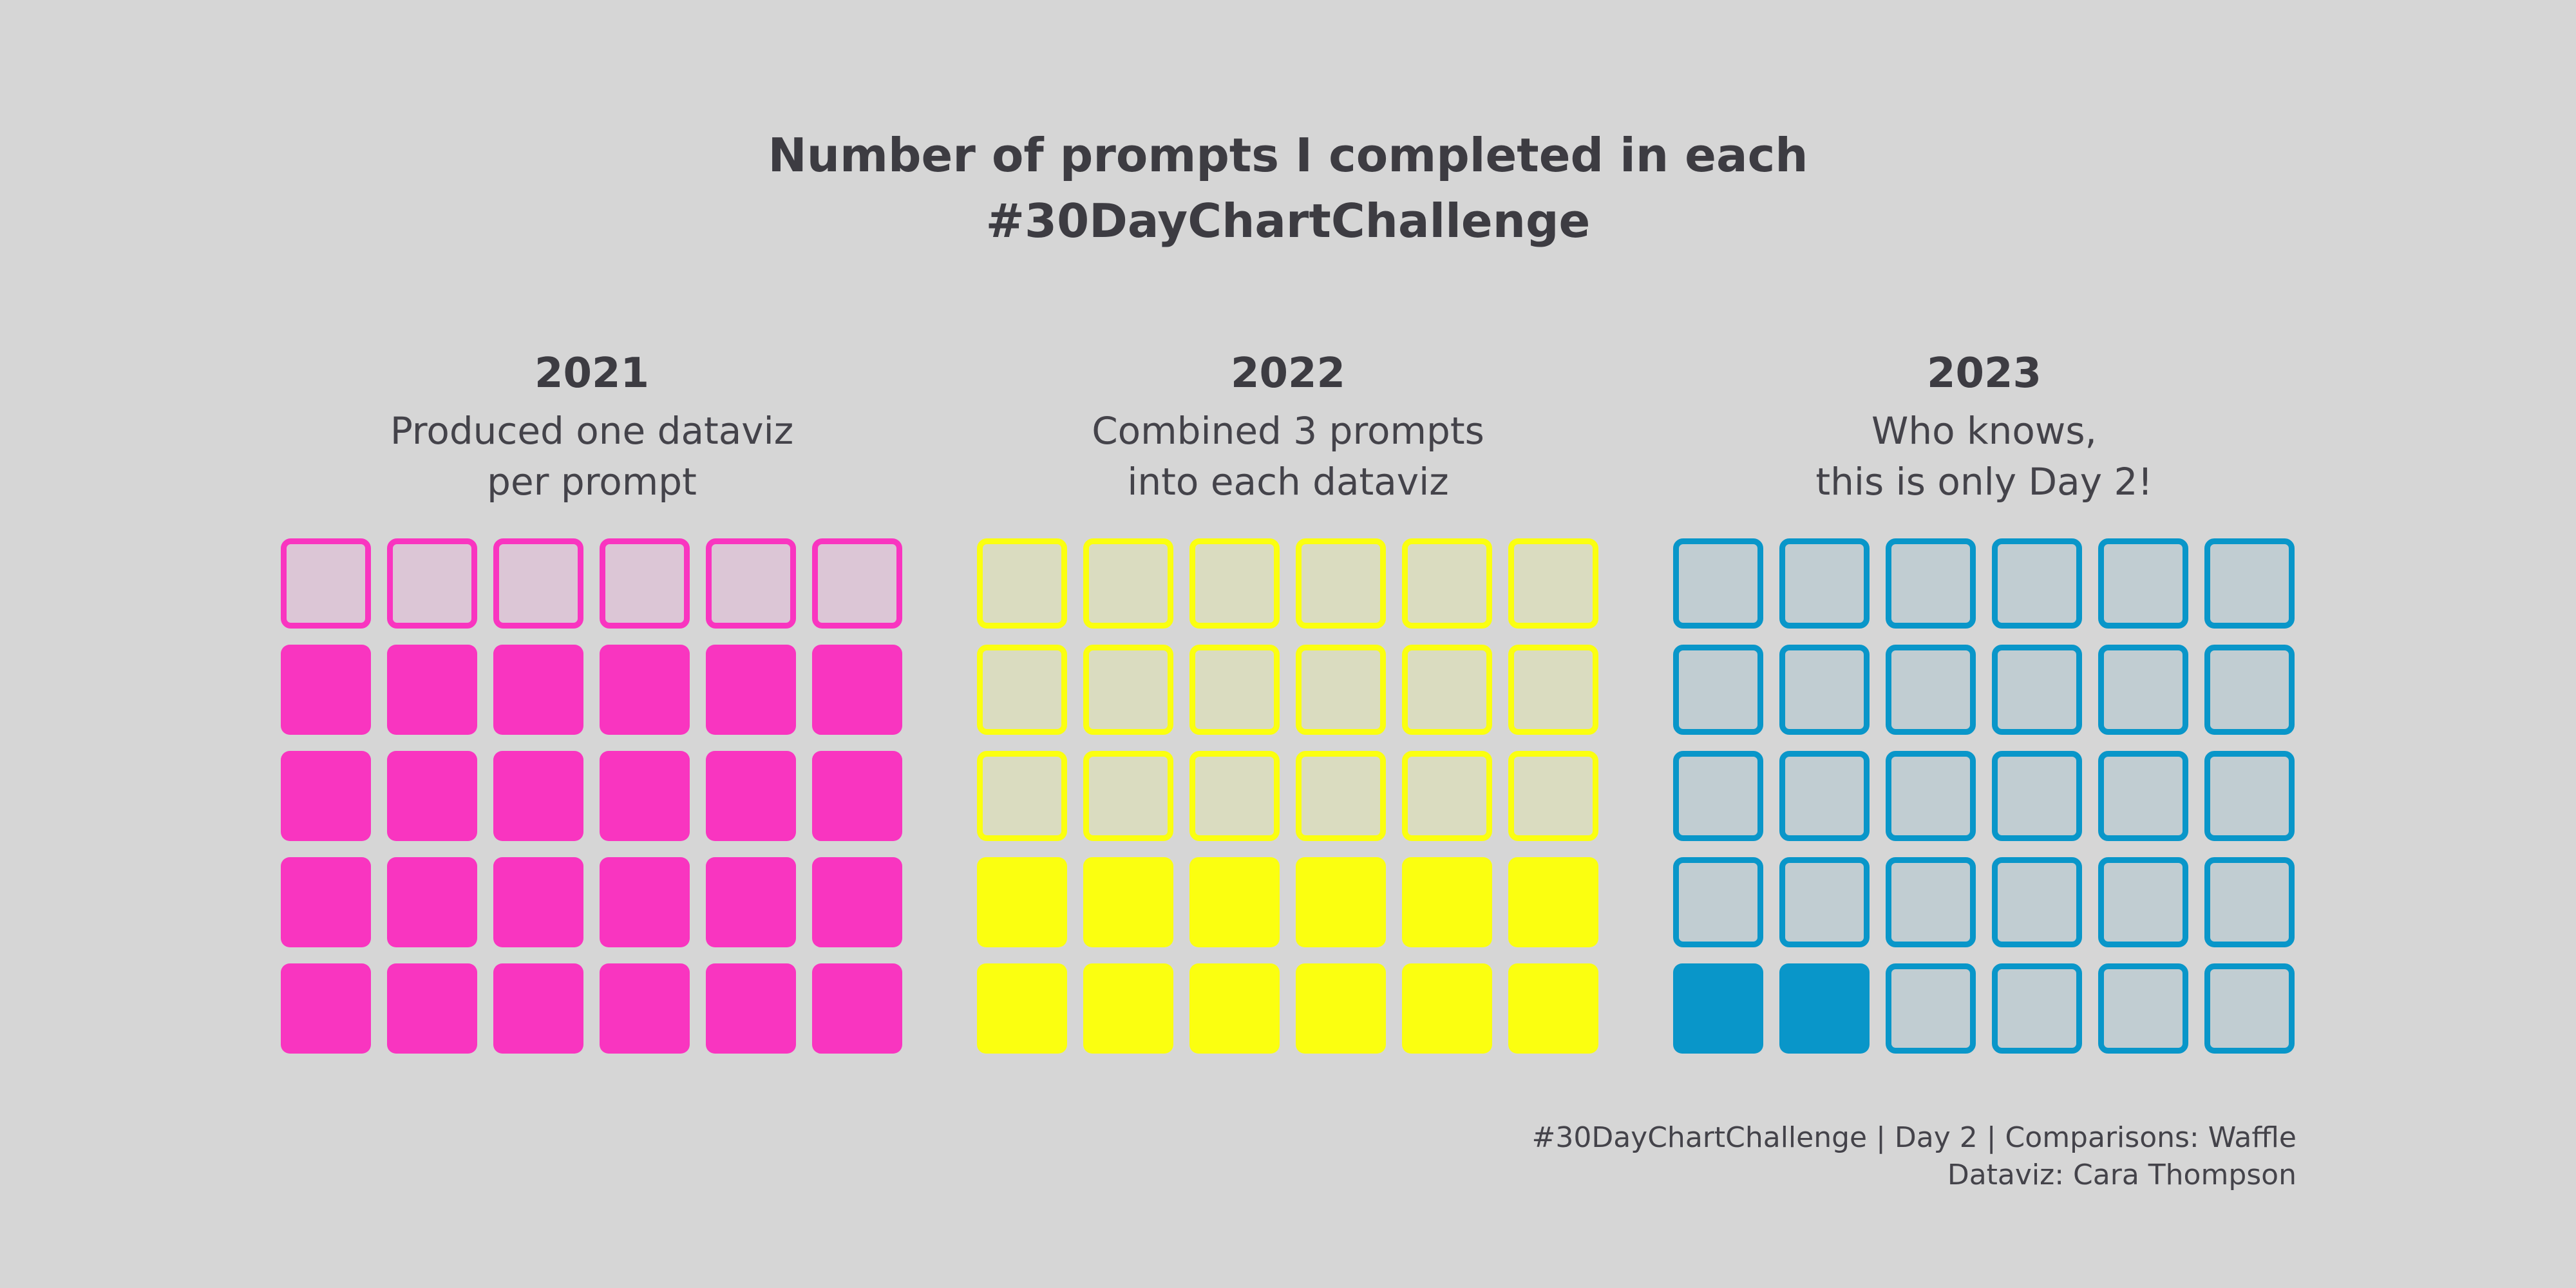 The height and width of the screenshot is (1288, 2576). Describe the element at coordinates (1288, 373) in the screenshot. I see `panel-year-label: 2022` at that location.